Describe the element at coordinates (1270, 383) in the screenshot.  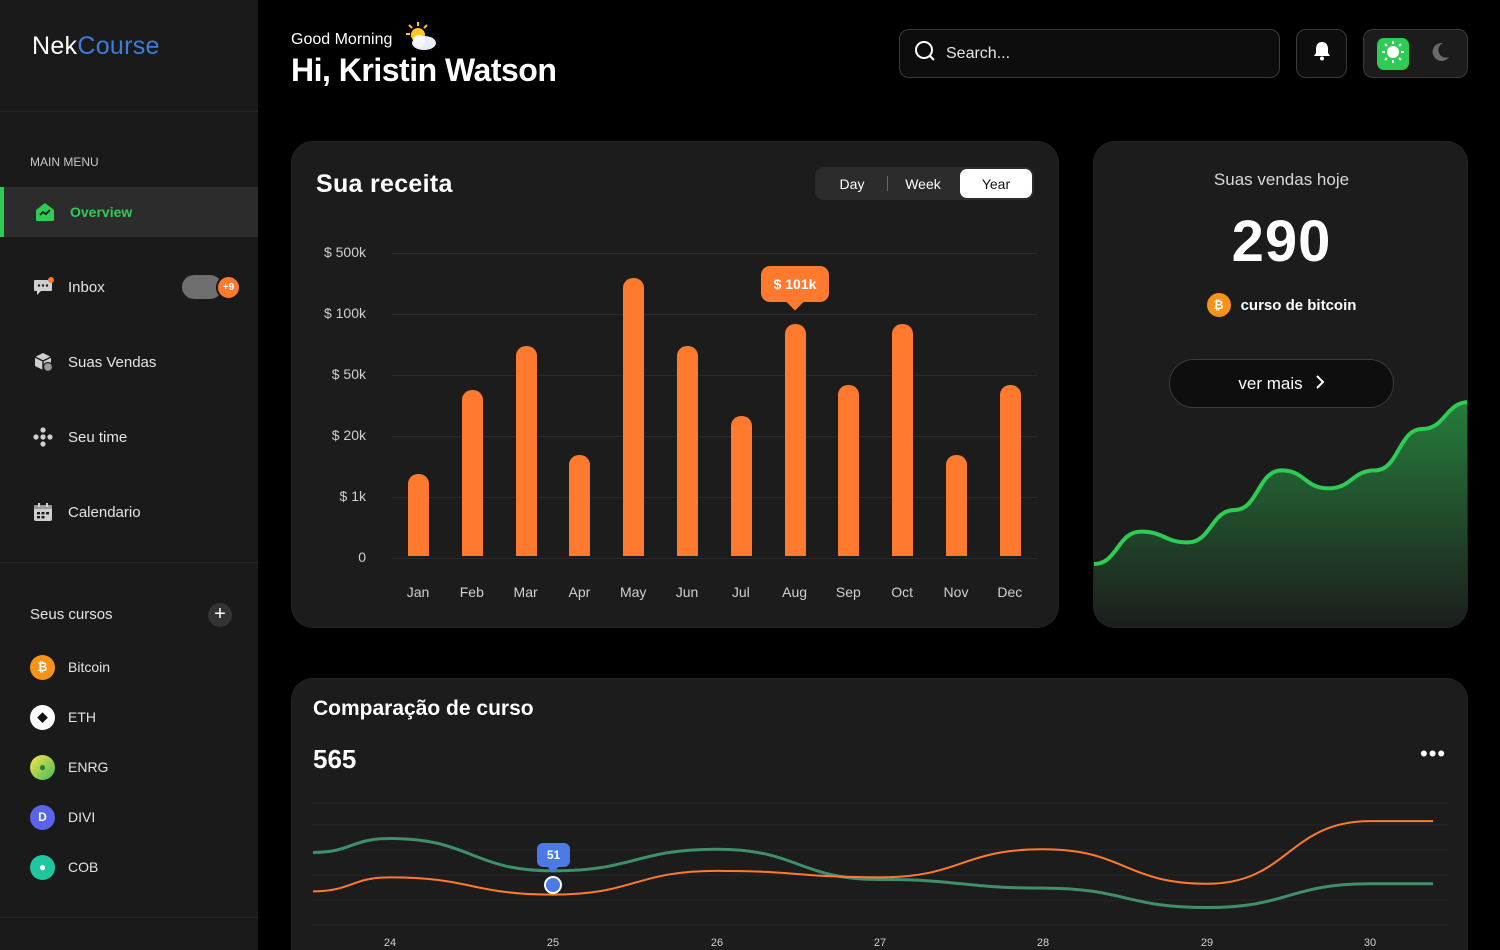
I see `see-more-label: ver mais` at that location.